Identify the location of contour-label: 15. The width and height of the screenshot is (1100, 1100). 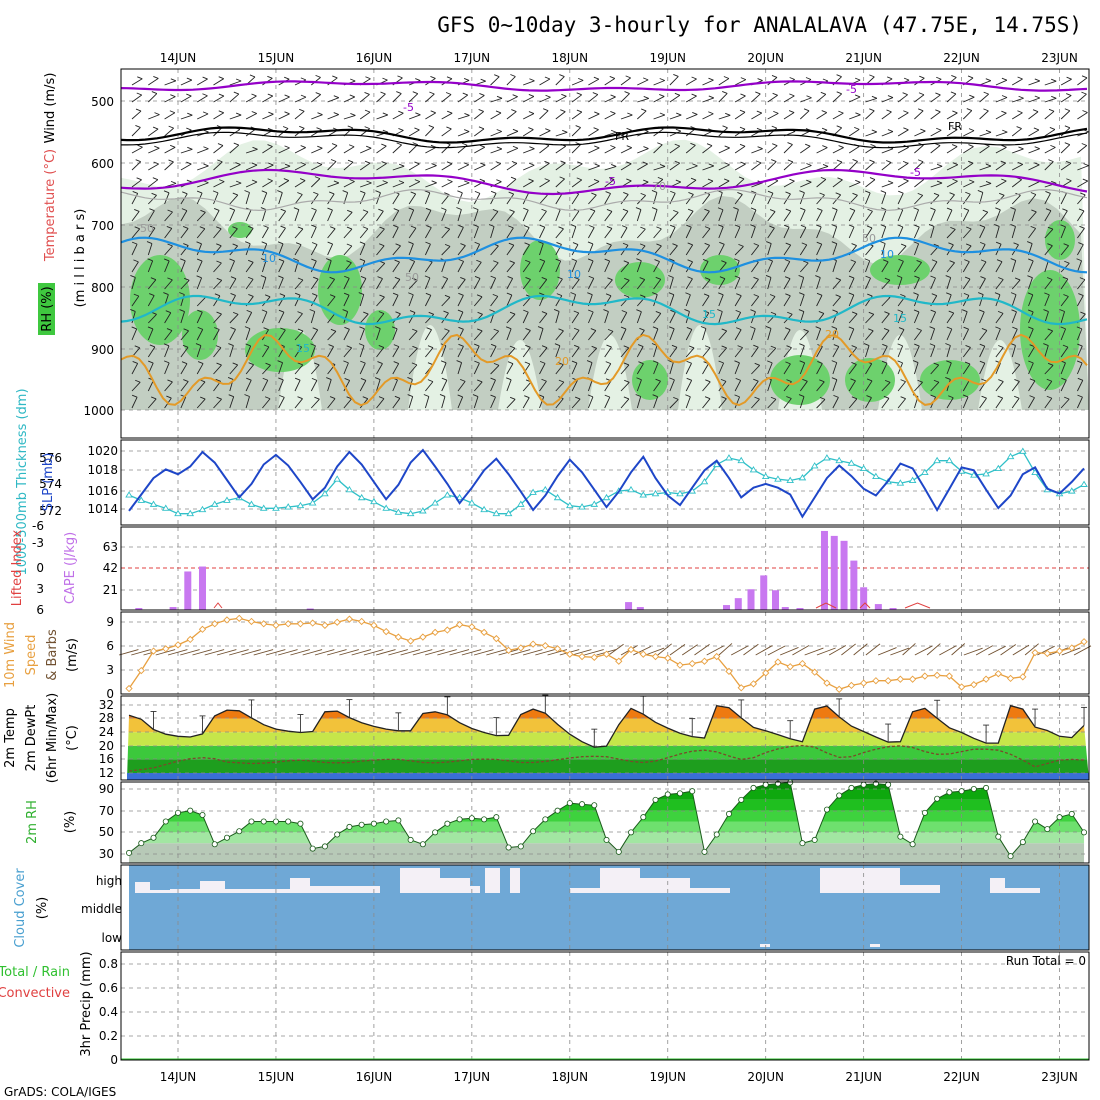
(709, 314).